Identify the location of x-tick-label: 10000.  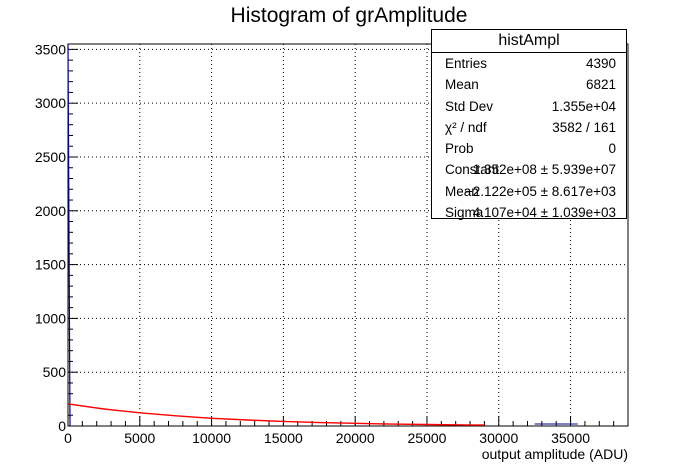
(211, 438).